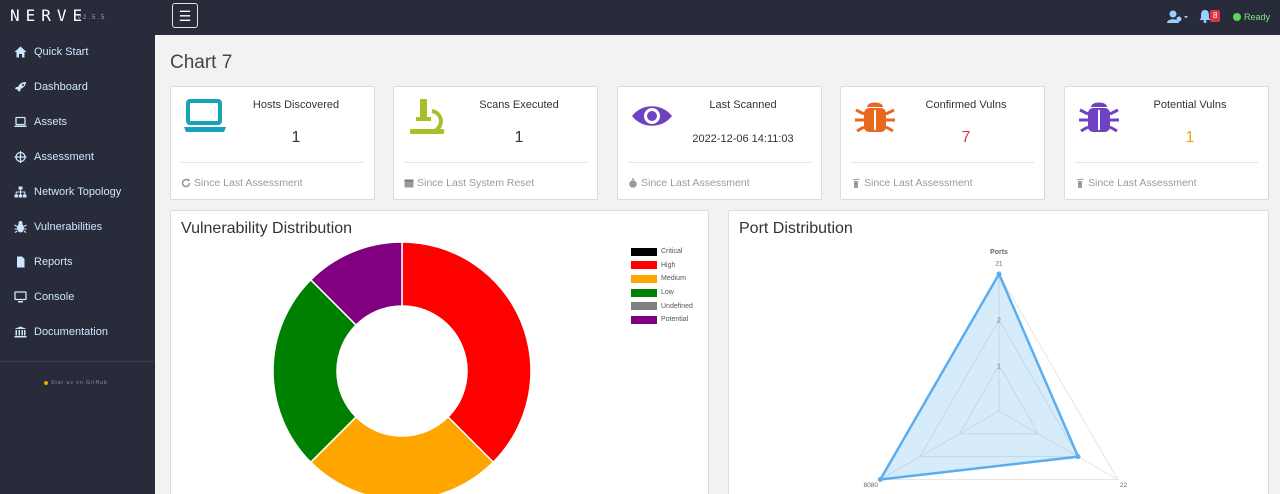 The width and height of the screenshot is (1280, 494). I want to click on notifications-icon: 8, so click(1211, 17).